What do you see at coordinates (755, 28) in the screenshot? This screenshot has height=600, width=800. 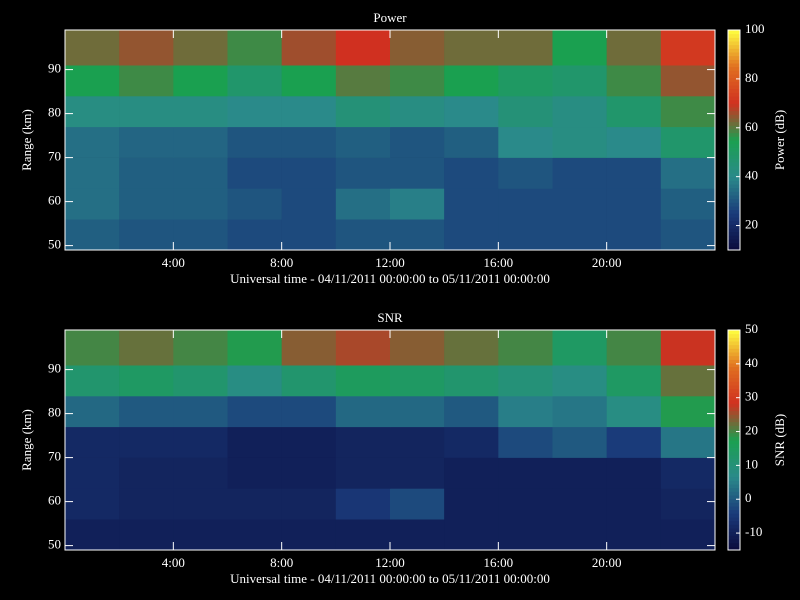 I see `colorbar-tick-label: 100` at bounding box center [755, 28].